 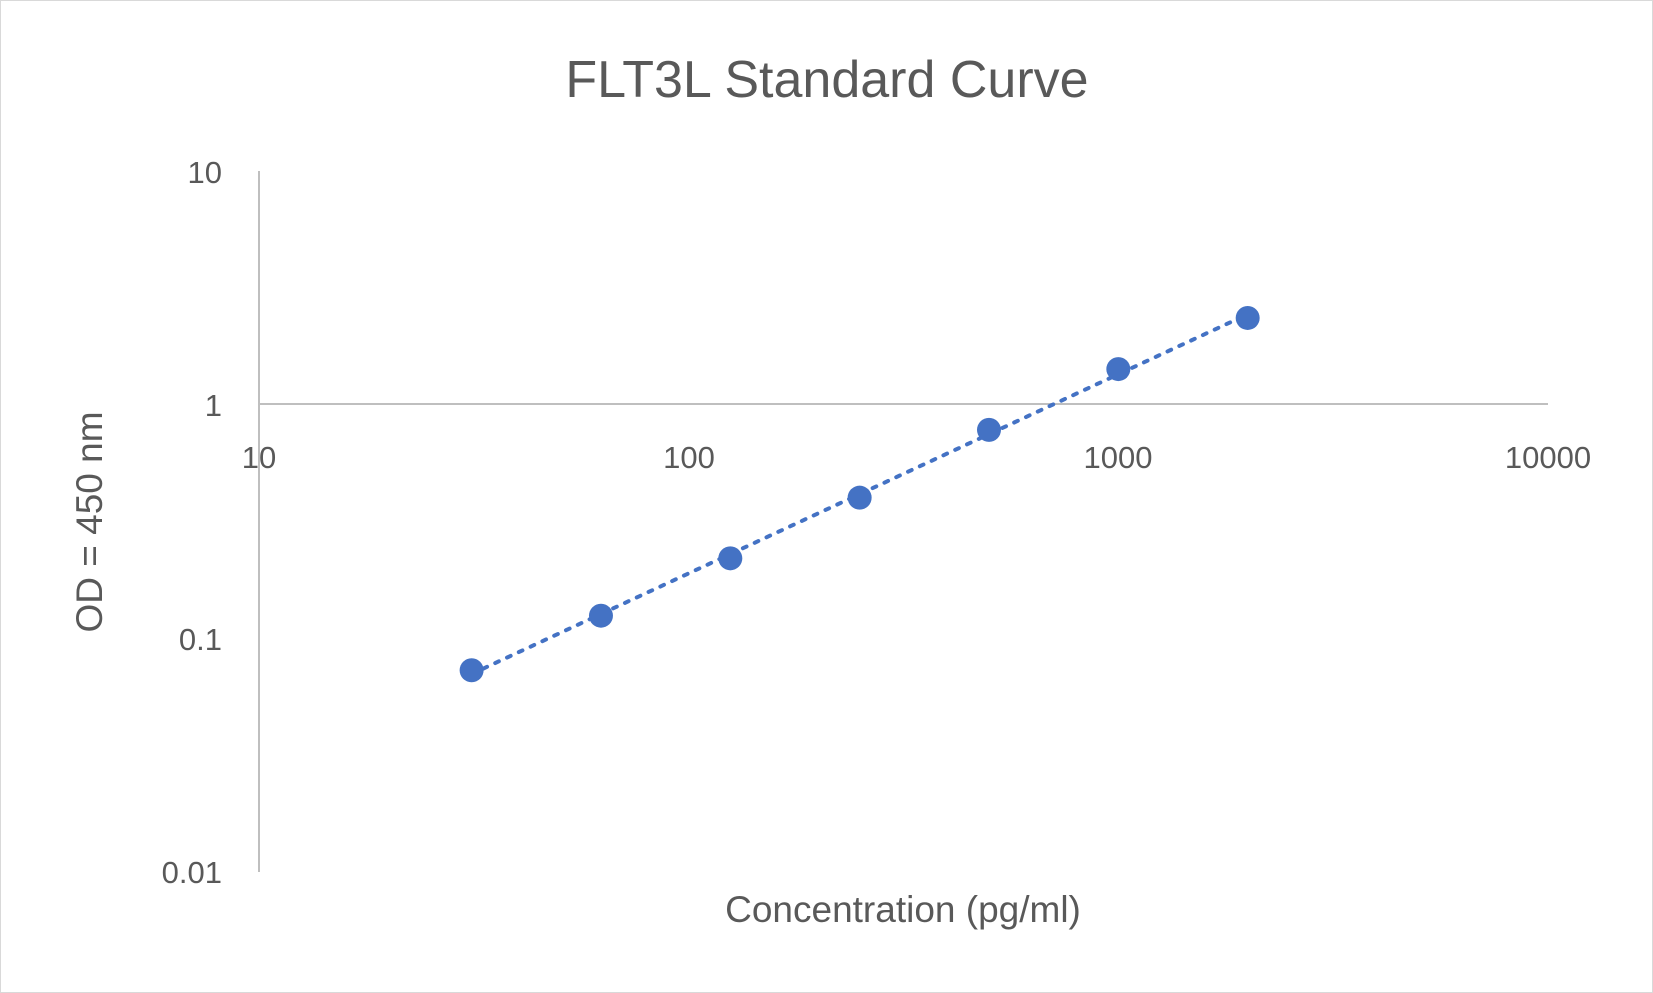 What do you see at coordinates (205, 172) in the screenshot?
I see `y-tick-label: 10` at bounding box center [205, 172].